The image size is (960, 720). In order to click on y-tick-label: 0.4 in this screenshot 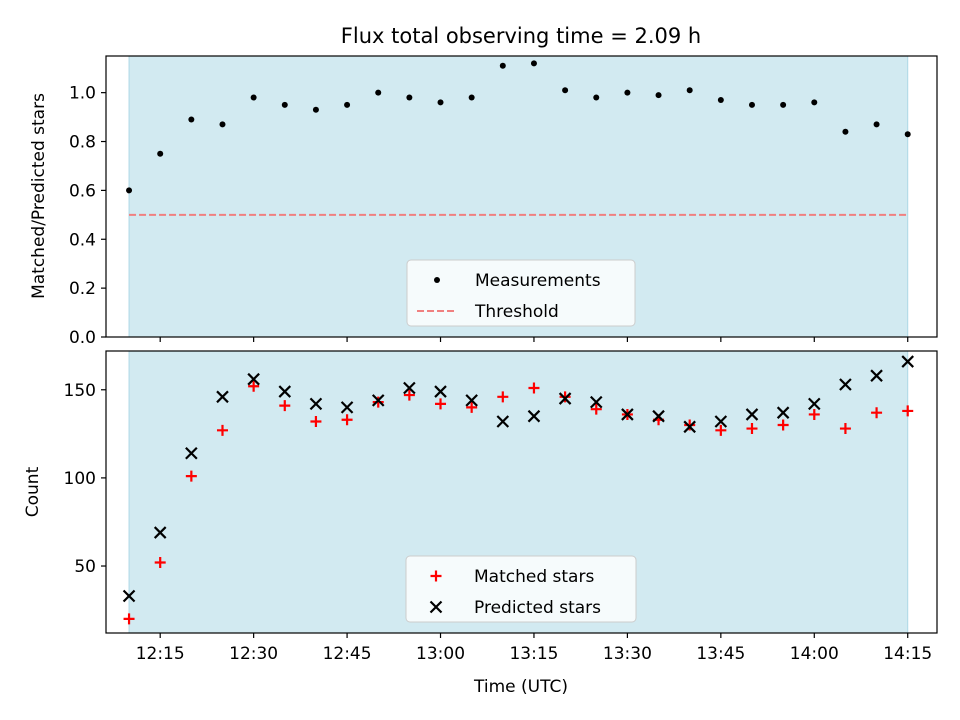, I will do `click(82, 240)`.